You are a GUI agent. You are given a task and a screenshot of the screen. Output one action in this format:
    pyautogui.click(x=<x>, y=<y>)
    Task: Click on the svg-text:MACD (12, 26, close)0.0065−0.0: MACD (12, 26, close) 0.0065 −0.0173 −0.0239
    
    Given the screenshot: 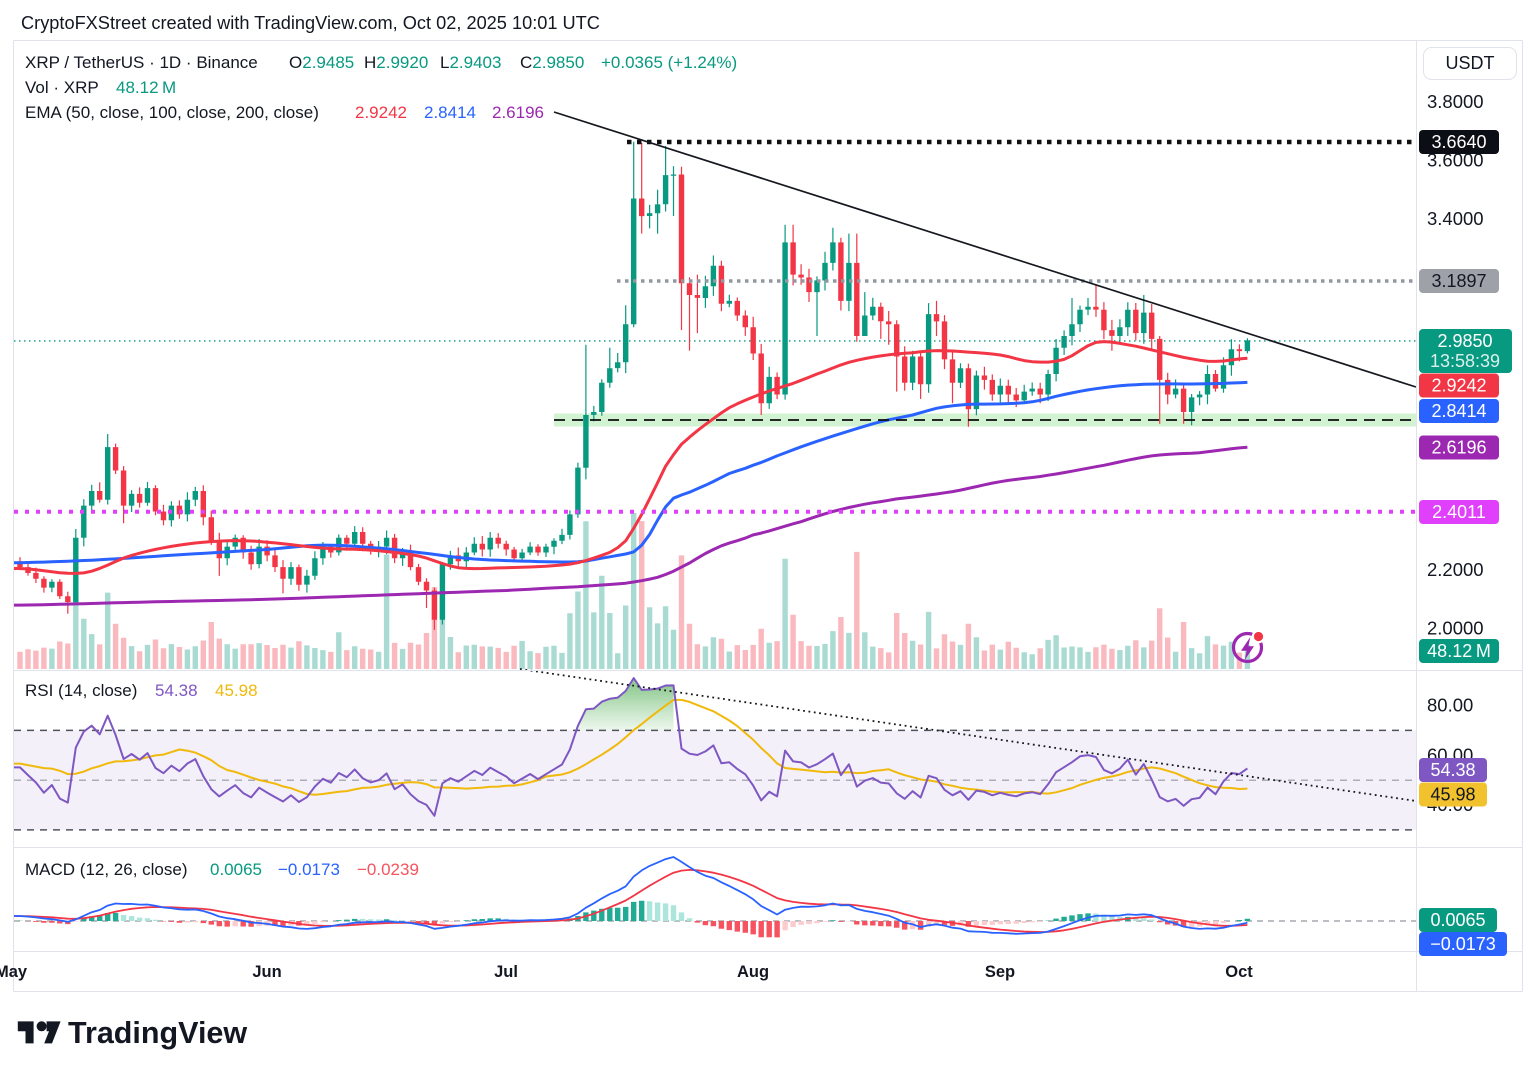 What is the action you would take?
    pyautogui.click(x=222, y=869)
    